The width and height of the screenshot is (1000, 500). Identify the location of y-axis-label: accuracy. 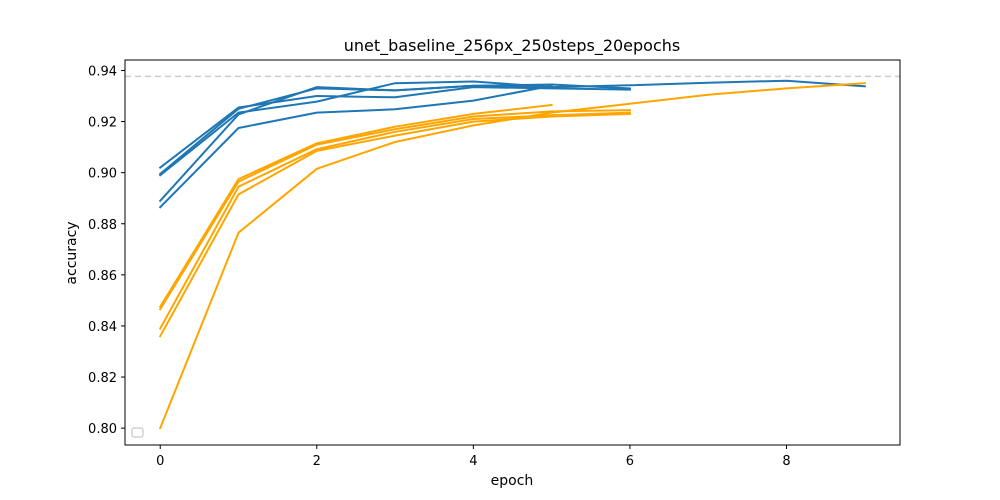
(72, 252).